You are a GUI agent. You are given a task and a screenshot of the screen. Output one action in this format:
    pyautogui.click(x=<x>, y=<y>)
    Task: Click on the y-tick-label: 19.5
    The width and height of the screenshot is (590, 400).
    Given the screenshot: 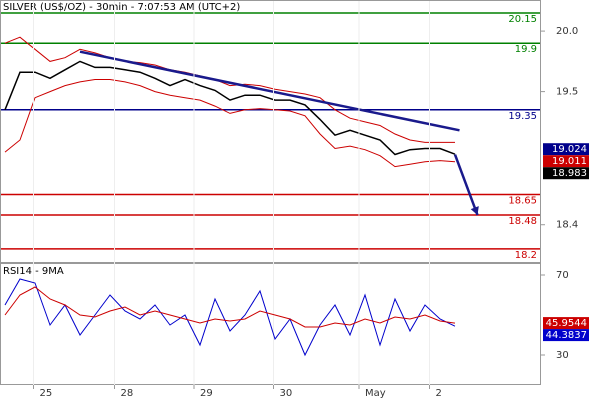 What is the action you would take?
    pyautogui.click(x=567, y=92)
    